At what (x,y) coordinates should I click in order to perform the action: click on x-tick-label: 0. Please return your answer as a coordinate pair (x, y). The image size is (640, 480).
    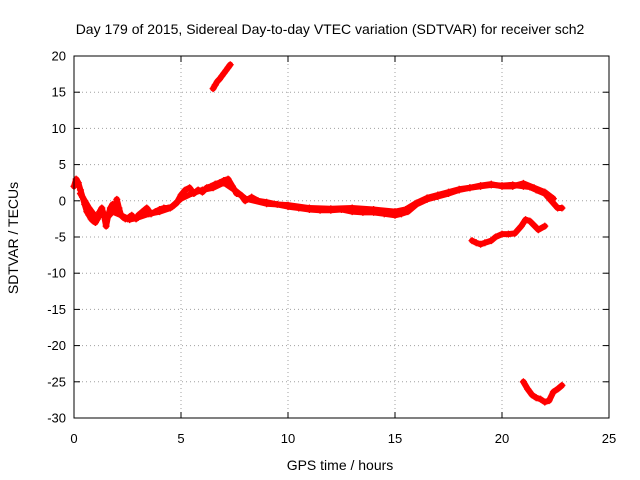
    Looking at the image, I should click on (73, 438).